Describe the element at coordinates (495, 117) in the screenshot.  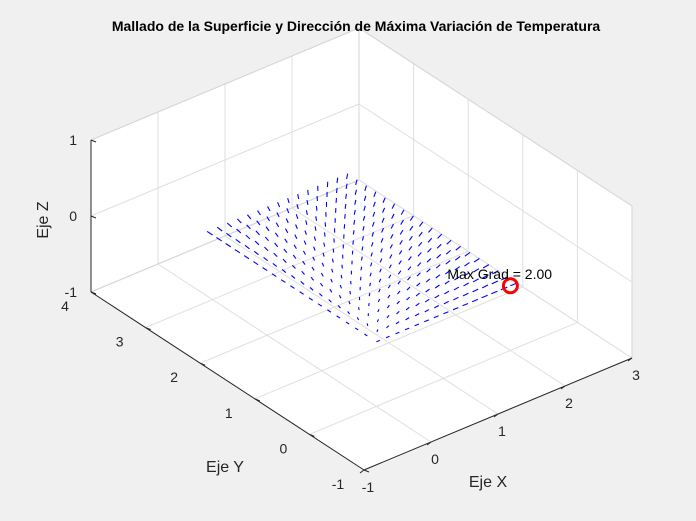
I see `box-edge` at that location.